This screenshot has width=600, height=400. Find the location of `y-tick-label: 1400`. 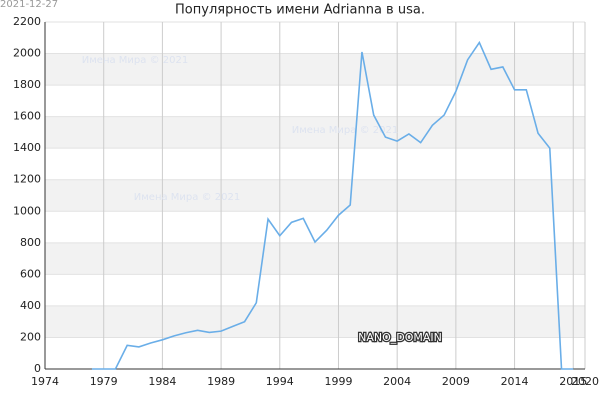

y-tick-label: 1400 is located at coordinates (27, 147).